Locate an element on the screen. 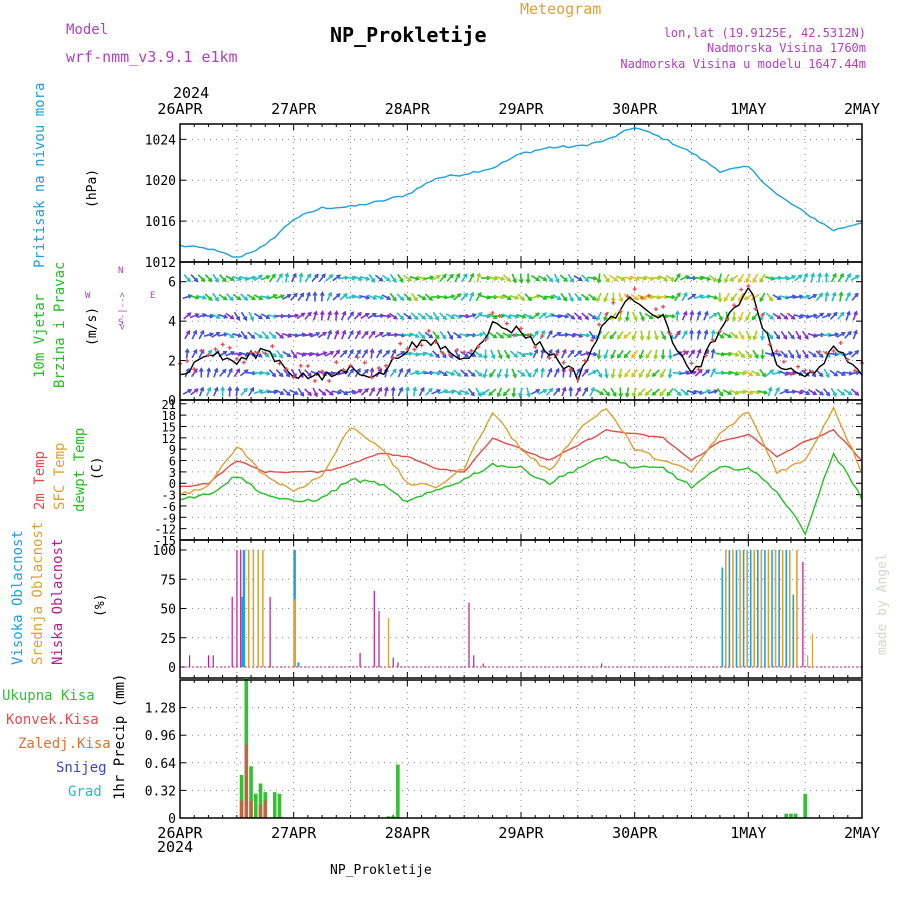 The image size is (900, 900). pressure-unit: (hPa) is located at coordinates (92, 188).